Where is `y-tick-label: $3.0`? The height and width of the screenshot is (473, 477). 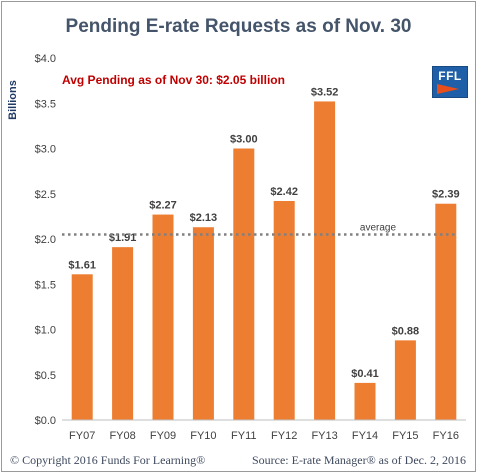
y-tick-label: $3.0 is located at coordinates (45, 150).